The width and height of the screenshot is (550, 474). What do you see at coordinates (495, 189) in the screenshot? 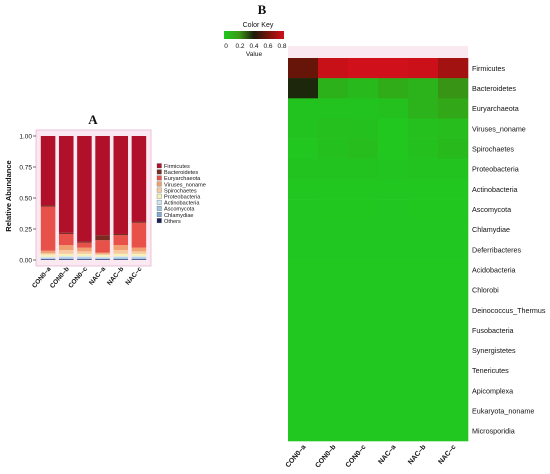
I see `heatmap-row-label: Actinobacteria` at bounding box center [495, 189].